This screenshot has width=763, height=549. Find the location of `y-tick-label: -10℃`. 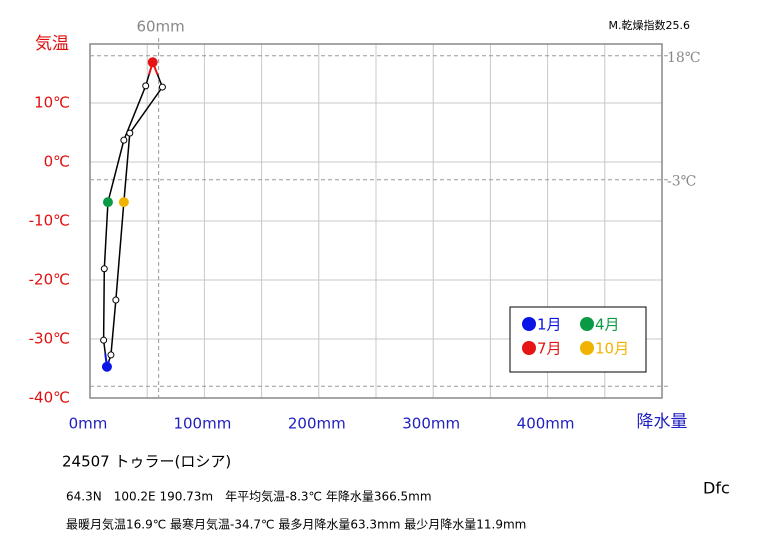

y-tick-label: -10℃ is located at coordinates (49, 221).